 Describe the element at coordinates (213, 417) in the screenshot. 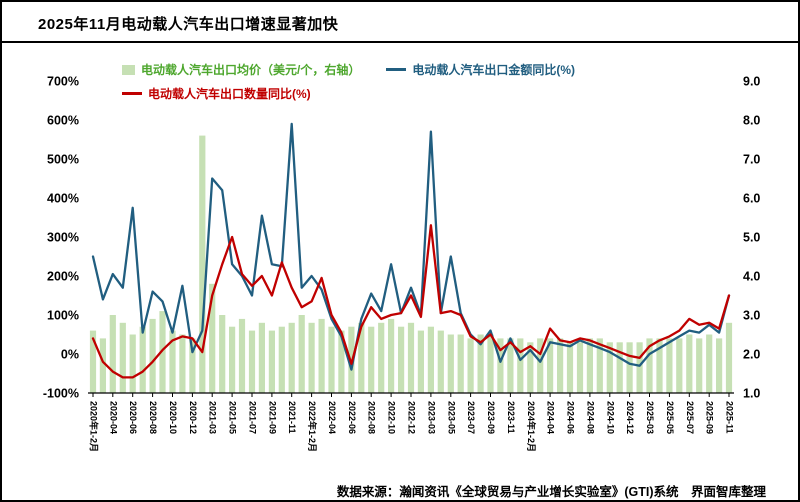

I see `svg-text: 2021-03` at that location.